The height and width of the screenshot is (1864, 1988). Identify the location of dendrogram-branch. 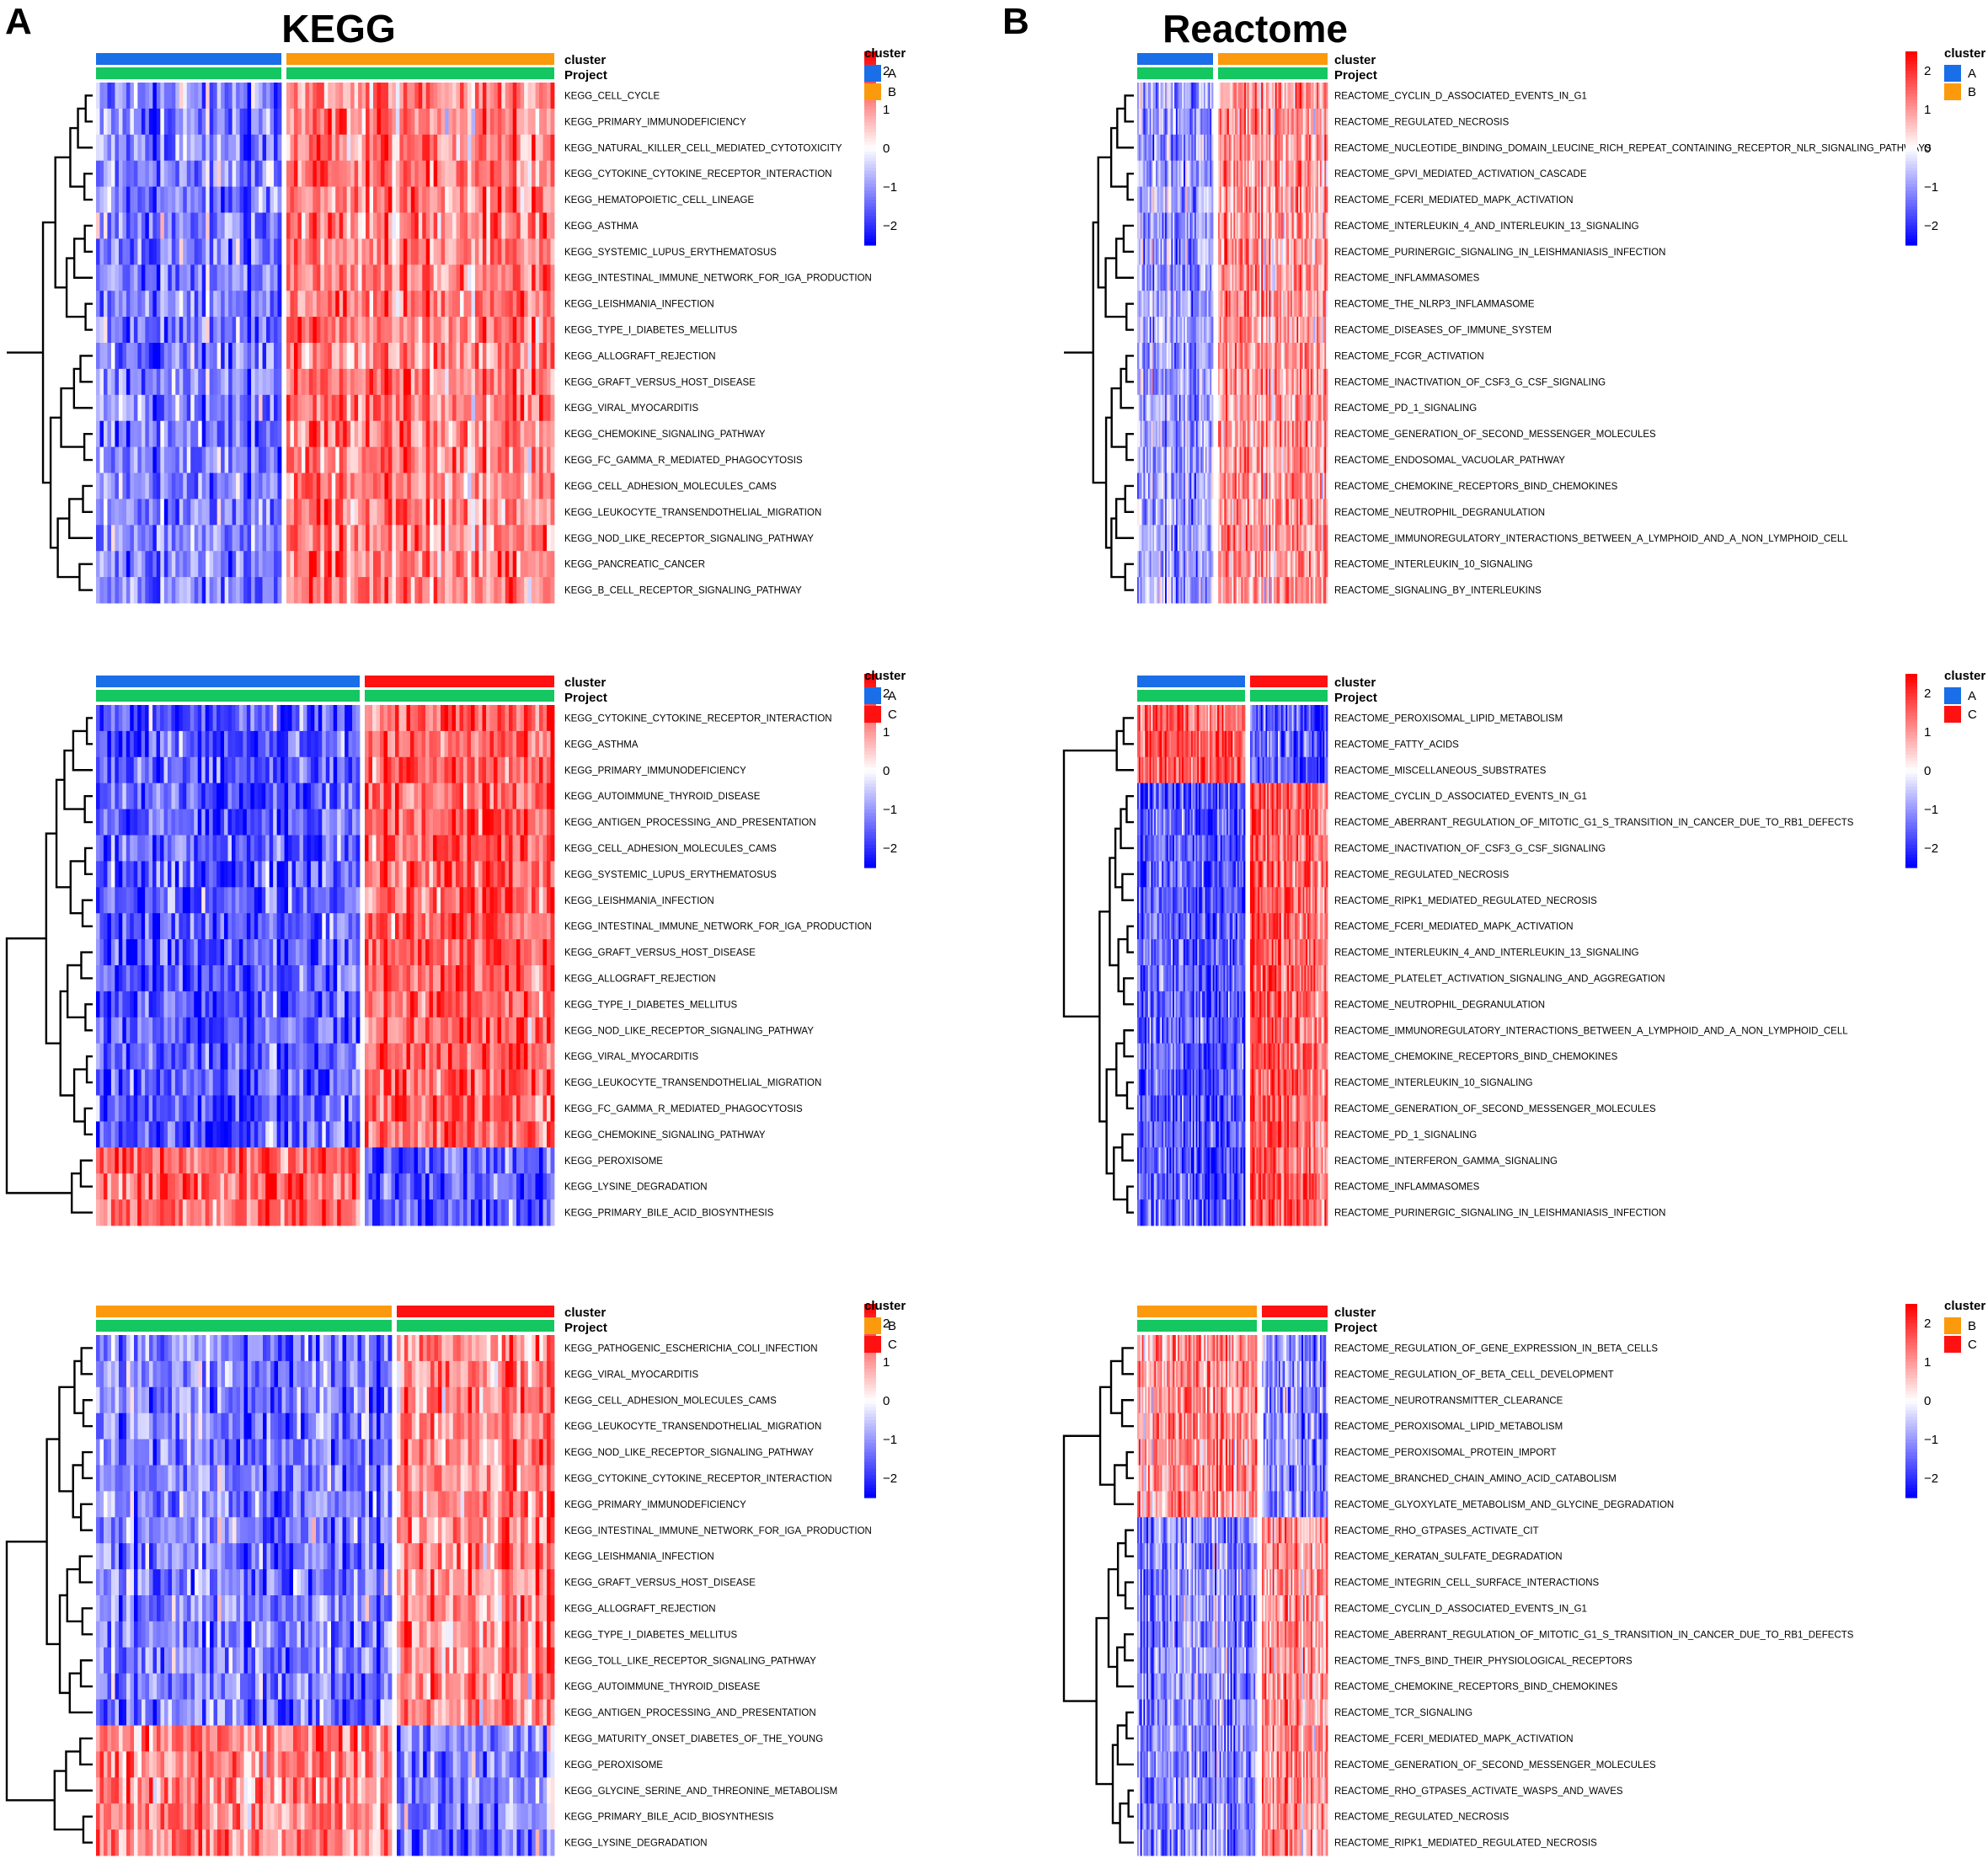
(49, 353).